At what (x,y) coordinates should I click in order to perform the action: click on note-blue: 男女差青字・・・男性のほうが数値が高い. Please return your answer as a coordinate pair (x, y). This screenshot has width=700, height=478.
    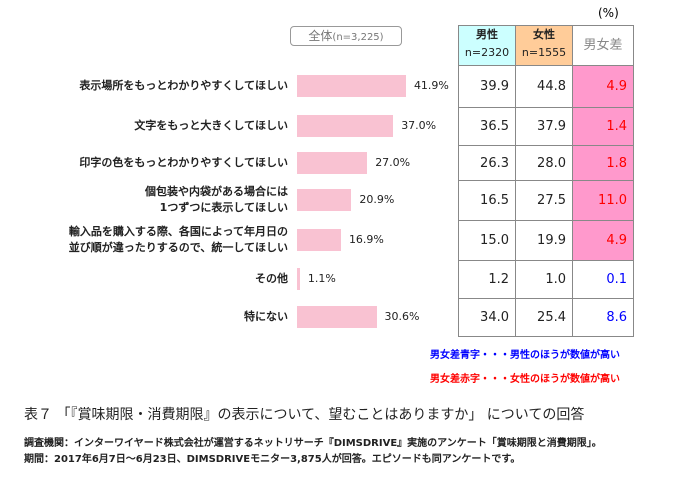
    Looking at the image, I should click on (525, 355).